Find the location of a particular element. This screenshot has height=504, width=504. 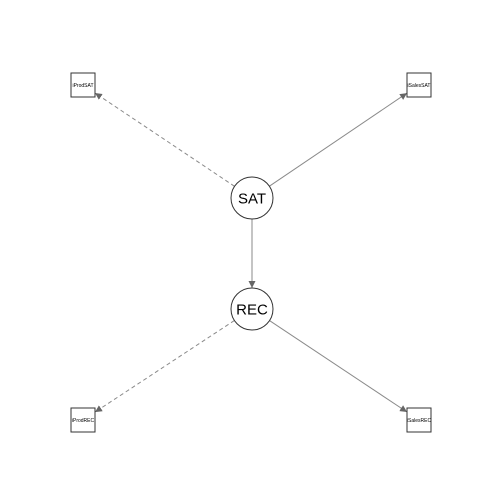

latent-node-sat: SAT is located at coordinates (252, 198).